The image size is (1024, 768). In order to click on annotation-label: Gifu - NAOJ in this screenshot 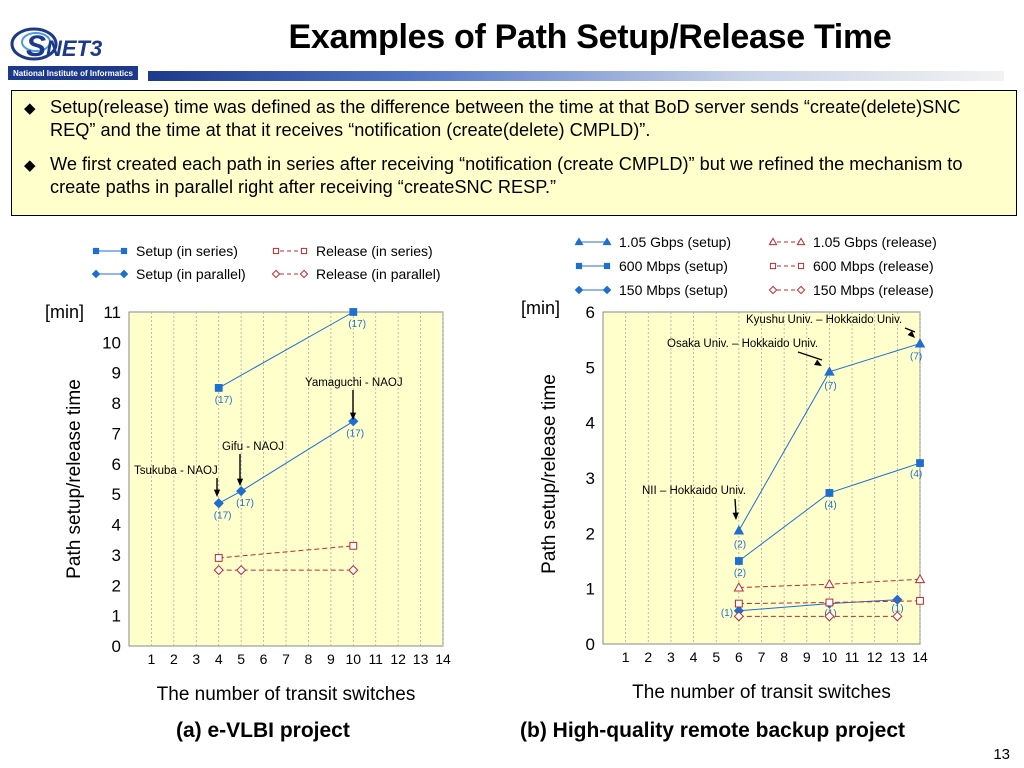, I will do `click(253, 447)`.